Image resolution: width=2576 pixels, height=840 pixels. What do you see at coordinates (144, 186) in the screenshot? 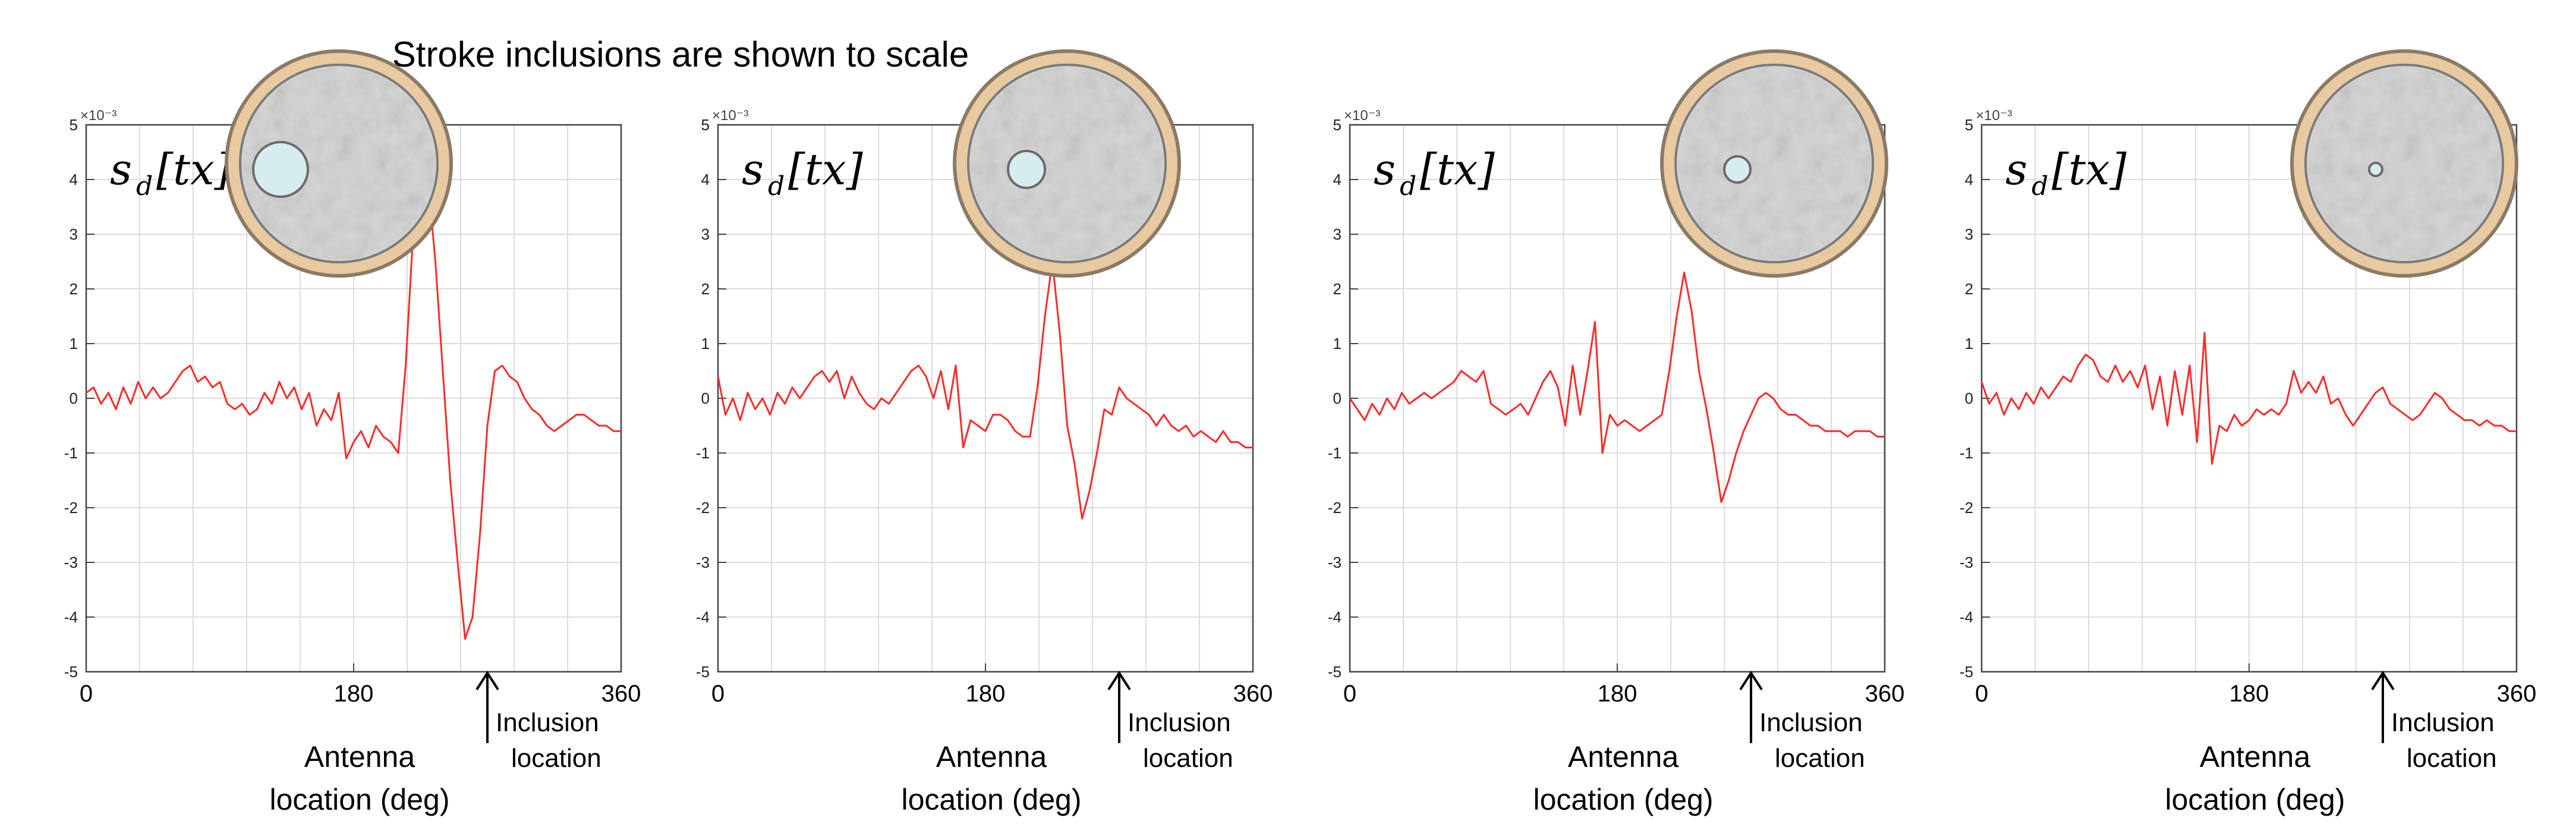
I see `panel-label-sub: d` at bounding box center [144, 186].